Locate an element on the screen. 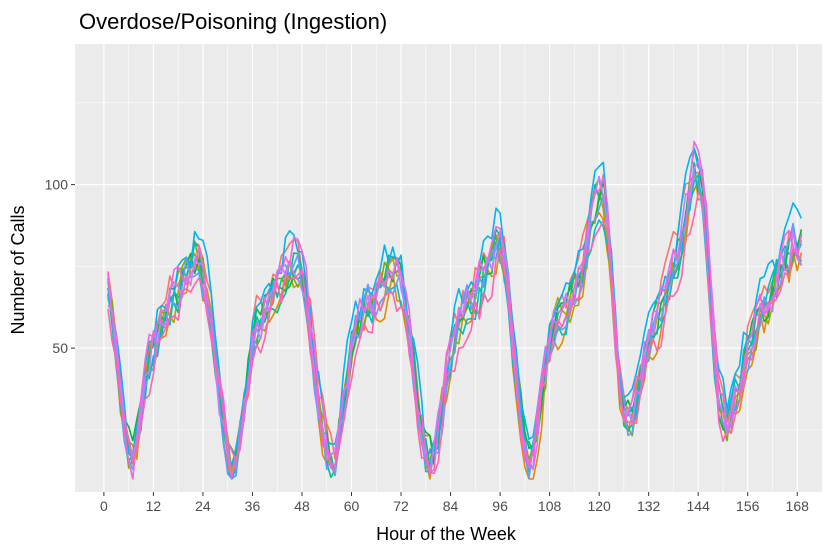  x-tick-label: 60 is located at coordinates (352, 506).